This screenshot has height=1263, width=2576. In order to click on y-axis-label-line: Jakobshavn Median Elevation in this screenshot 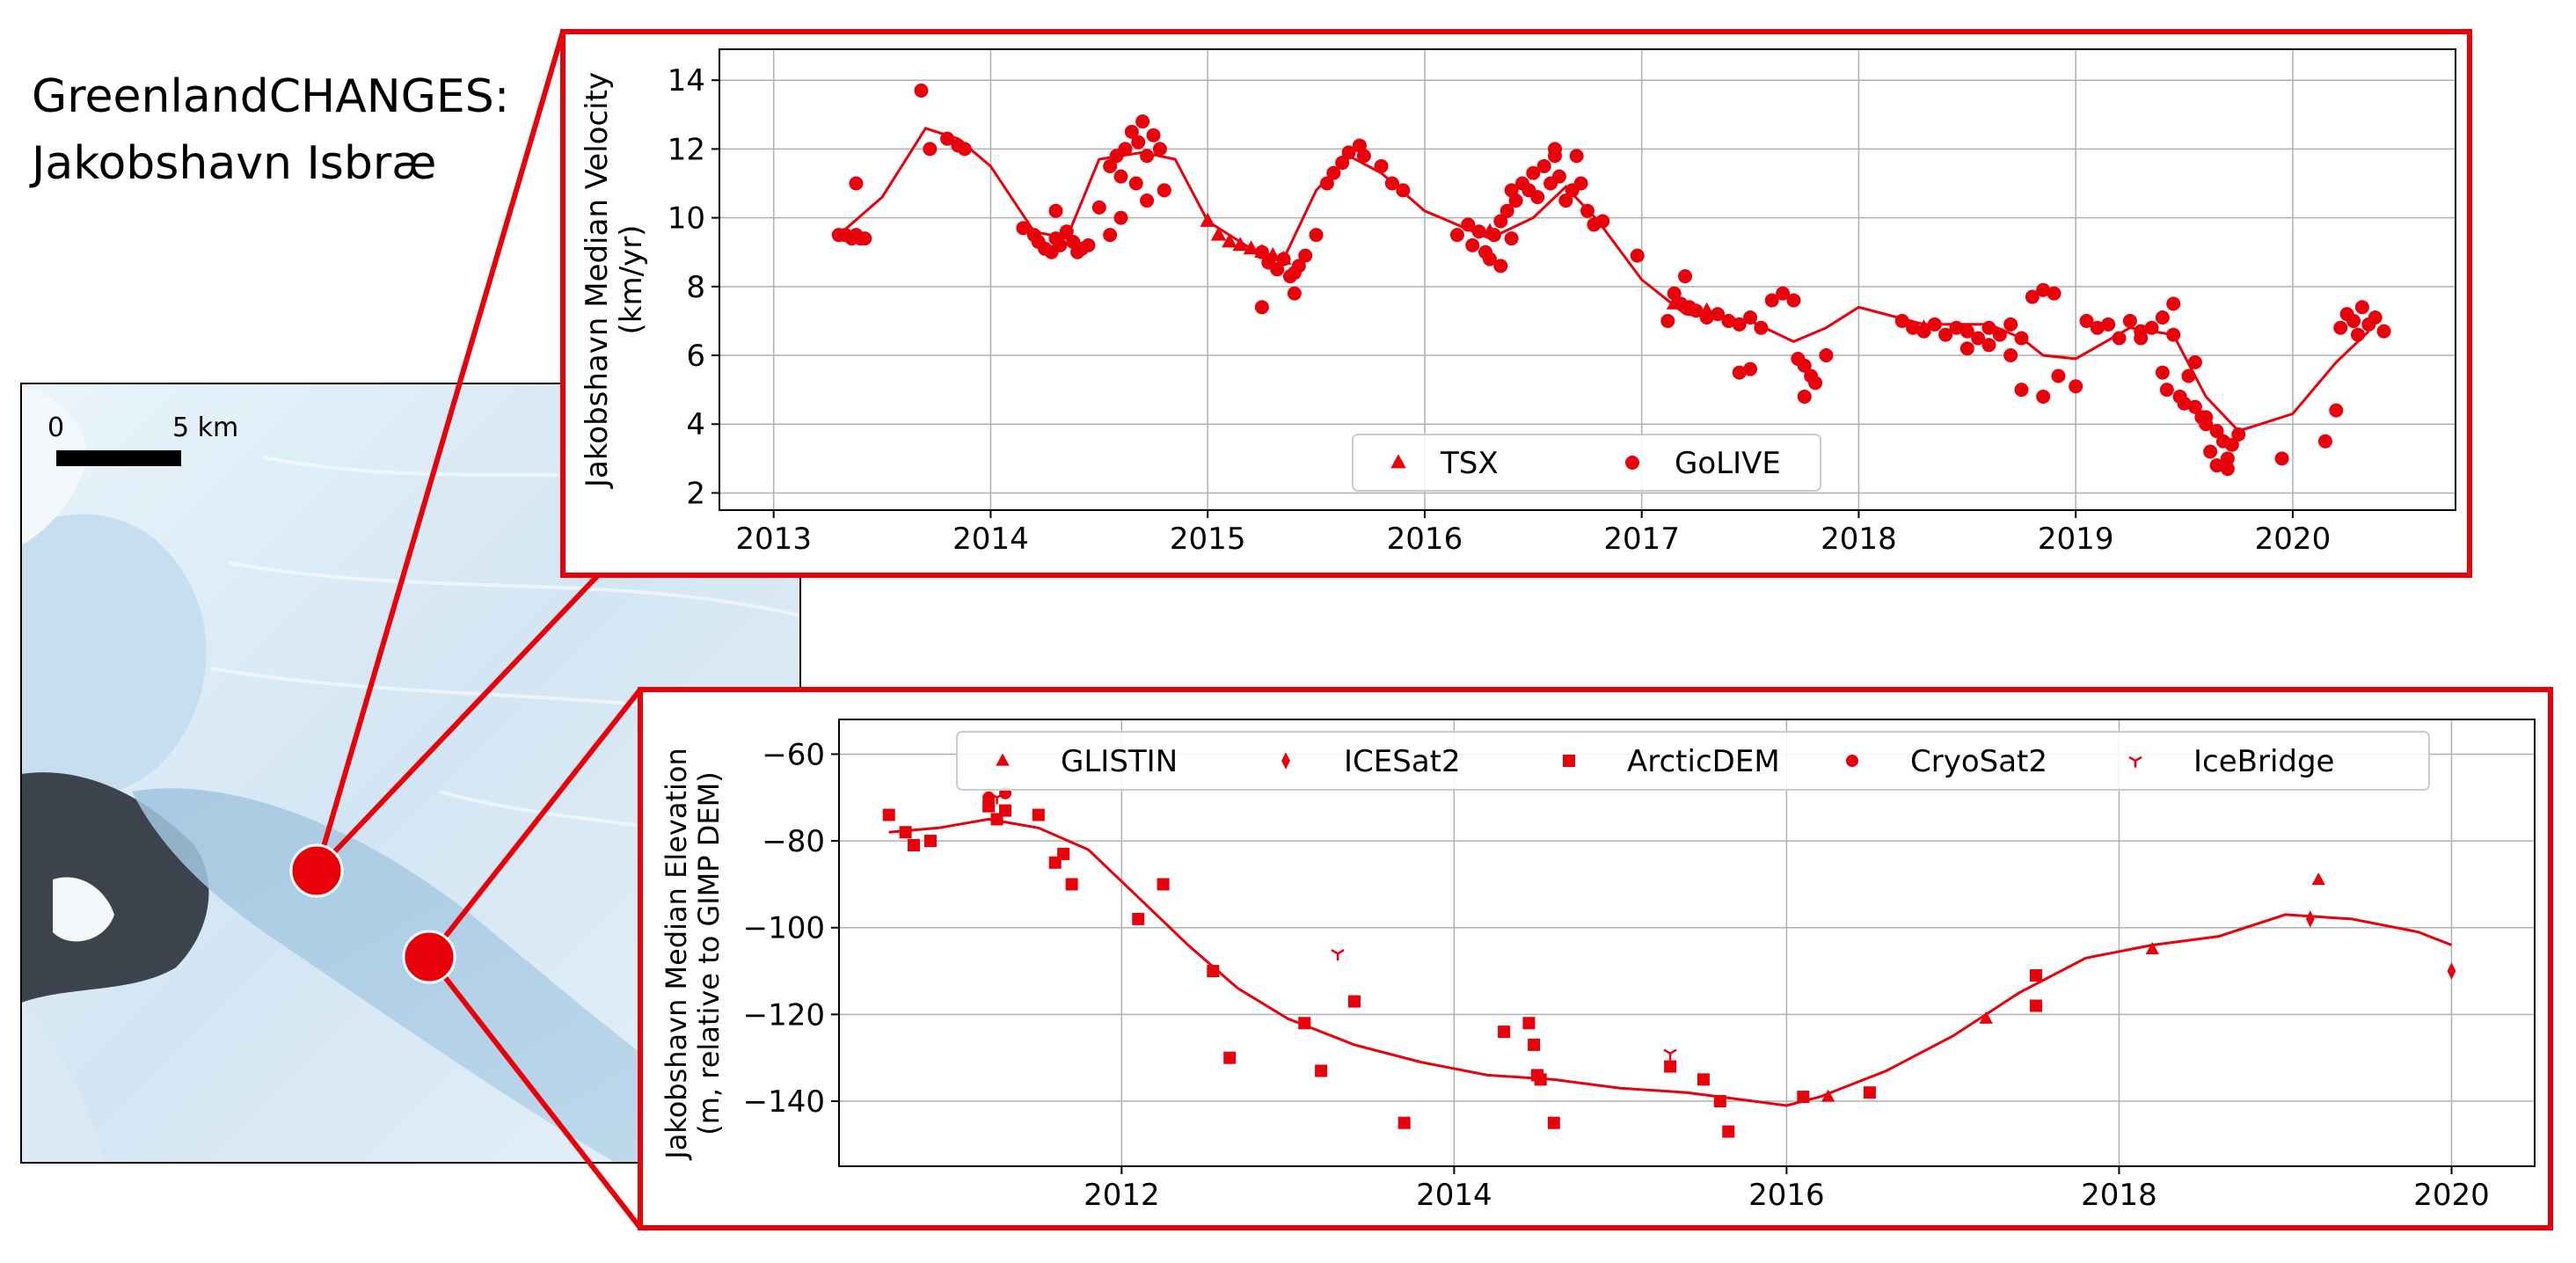, I will do `click(676, 954)`.